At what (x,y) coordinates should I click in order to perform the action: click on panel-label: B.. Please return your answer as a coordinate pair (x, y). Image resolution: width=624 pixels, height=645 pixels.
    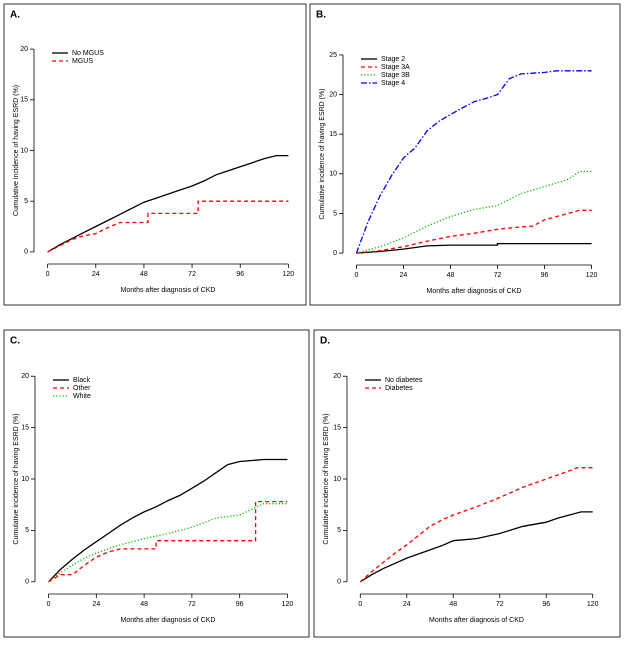
    Looking at the image, I should click on (321, 15).